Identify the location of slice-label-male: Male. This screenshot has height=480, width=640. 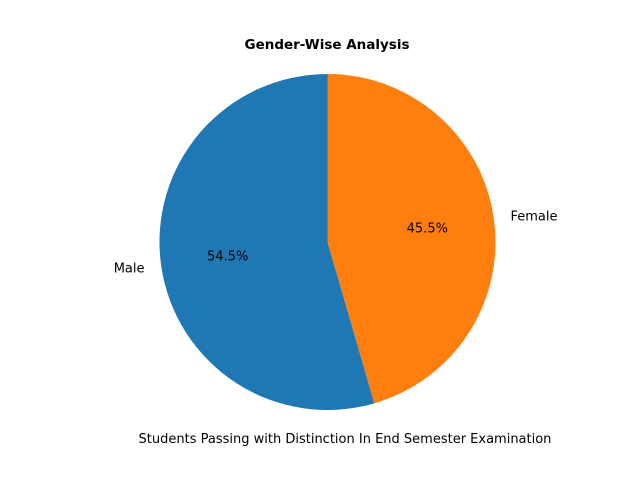
(129, 269).